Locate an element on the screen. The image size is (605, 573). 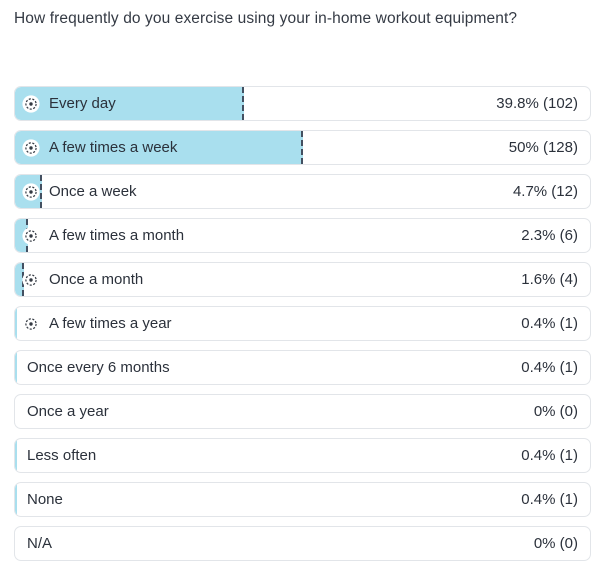
answer-row-content: A few times a year 0.4% (1) is located at coordinates (302, 323).